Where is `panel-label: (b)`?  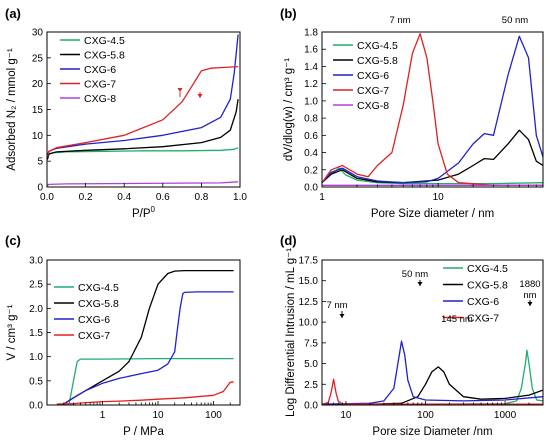
panel-label: (b) is located at coordinates (288, 13).